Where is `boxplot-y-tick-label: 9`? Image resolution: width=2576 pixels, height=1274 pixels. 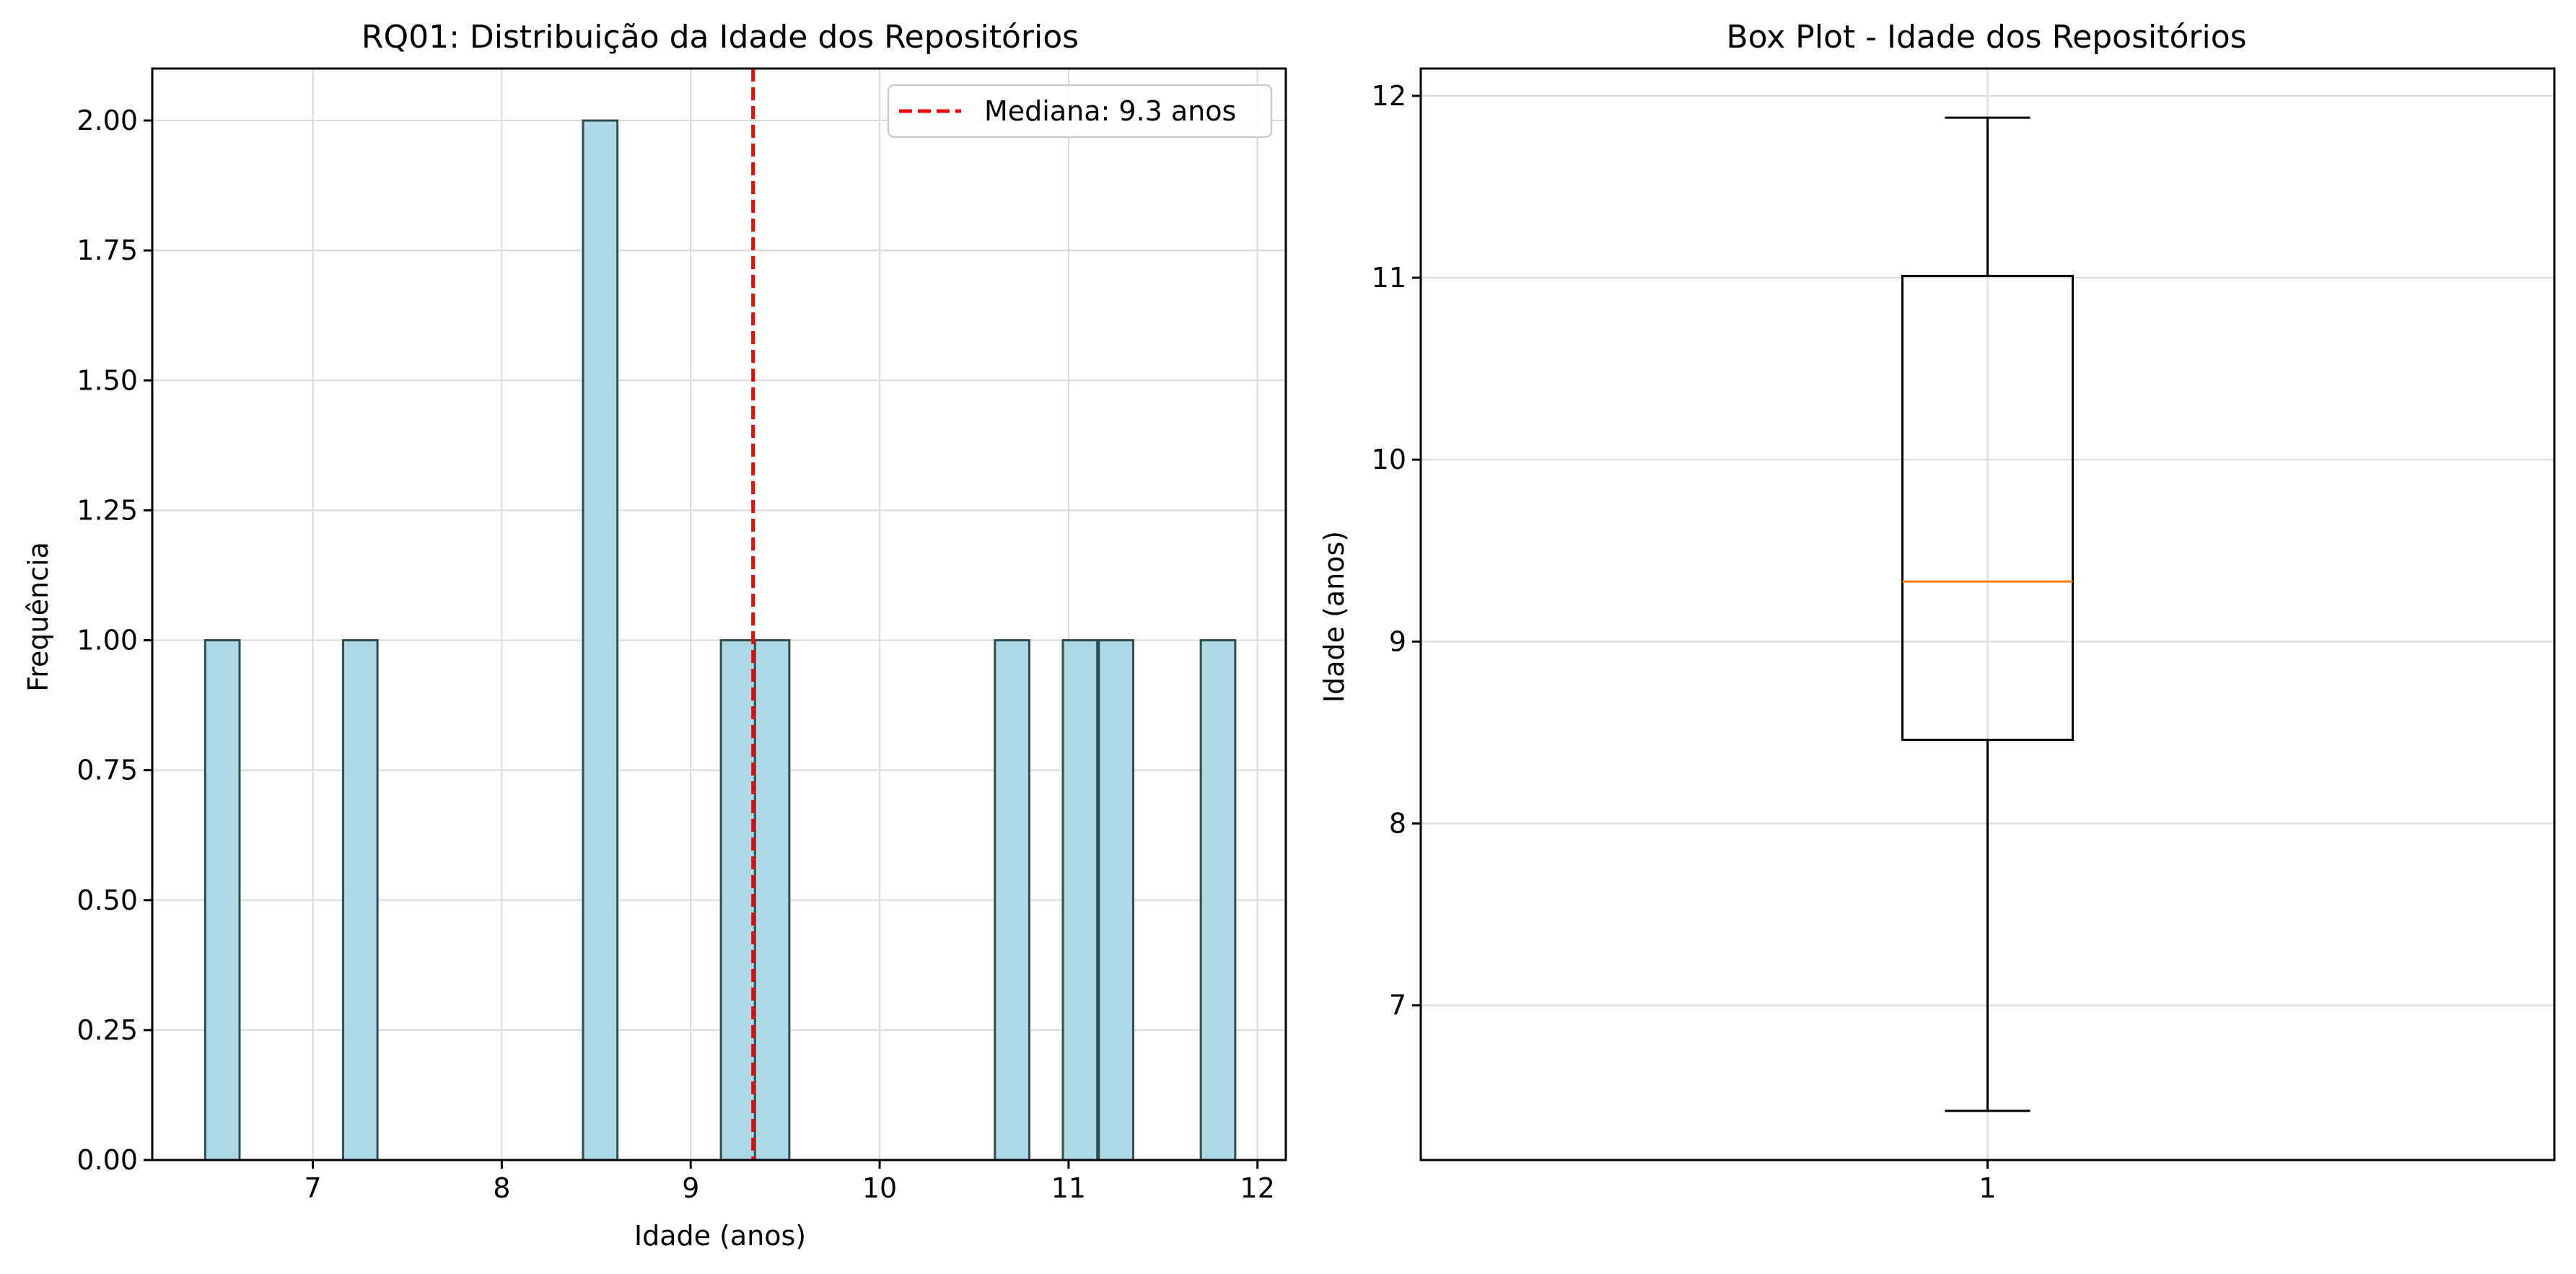 boxplot-y-tick-label: 9 is located at coordinates (1397, 641).